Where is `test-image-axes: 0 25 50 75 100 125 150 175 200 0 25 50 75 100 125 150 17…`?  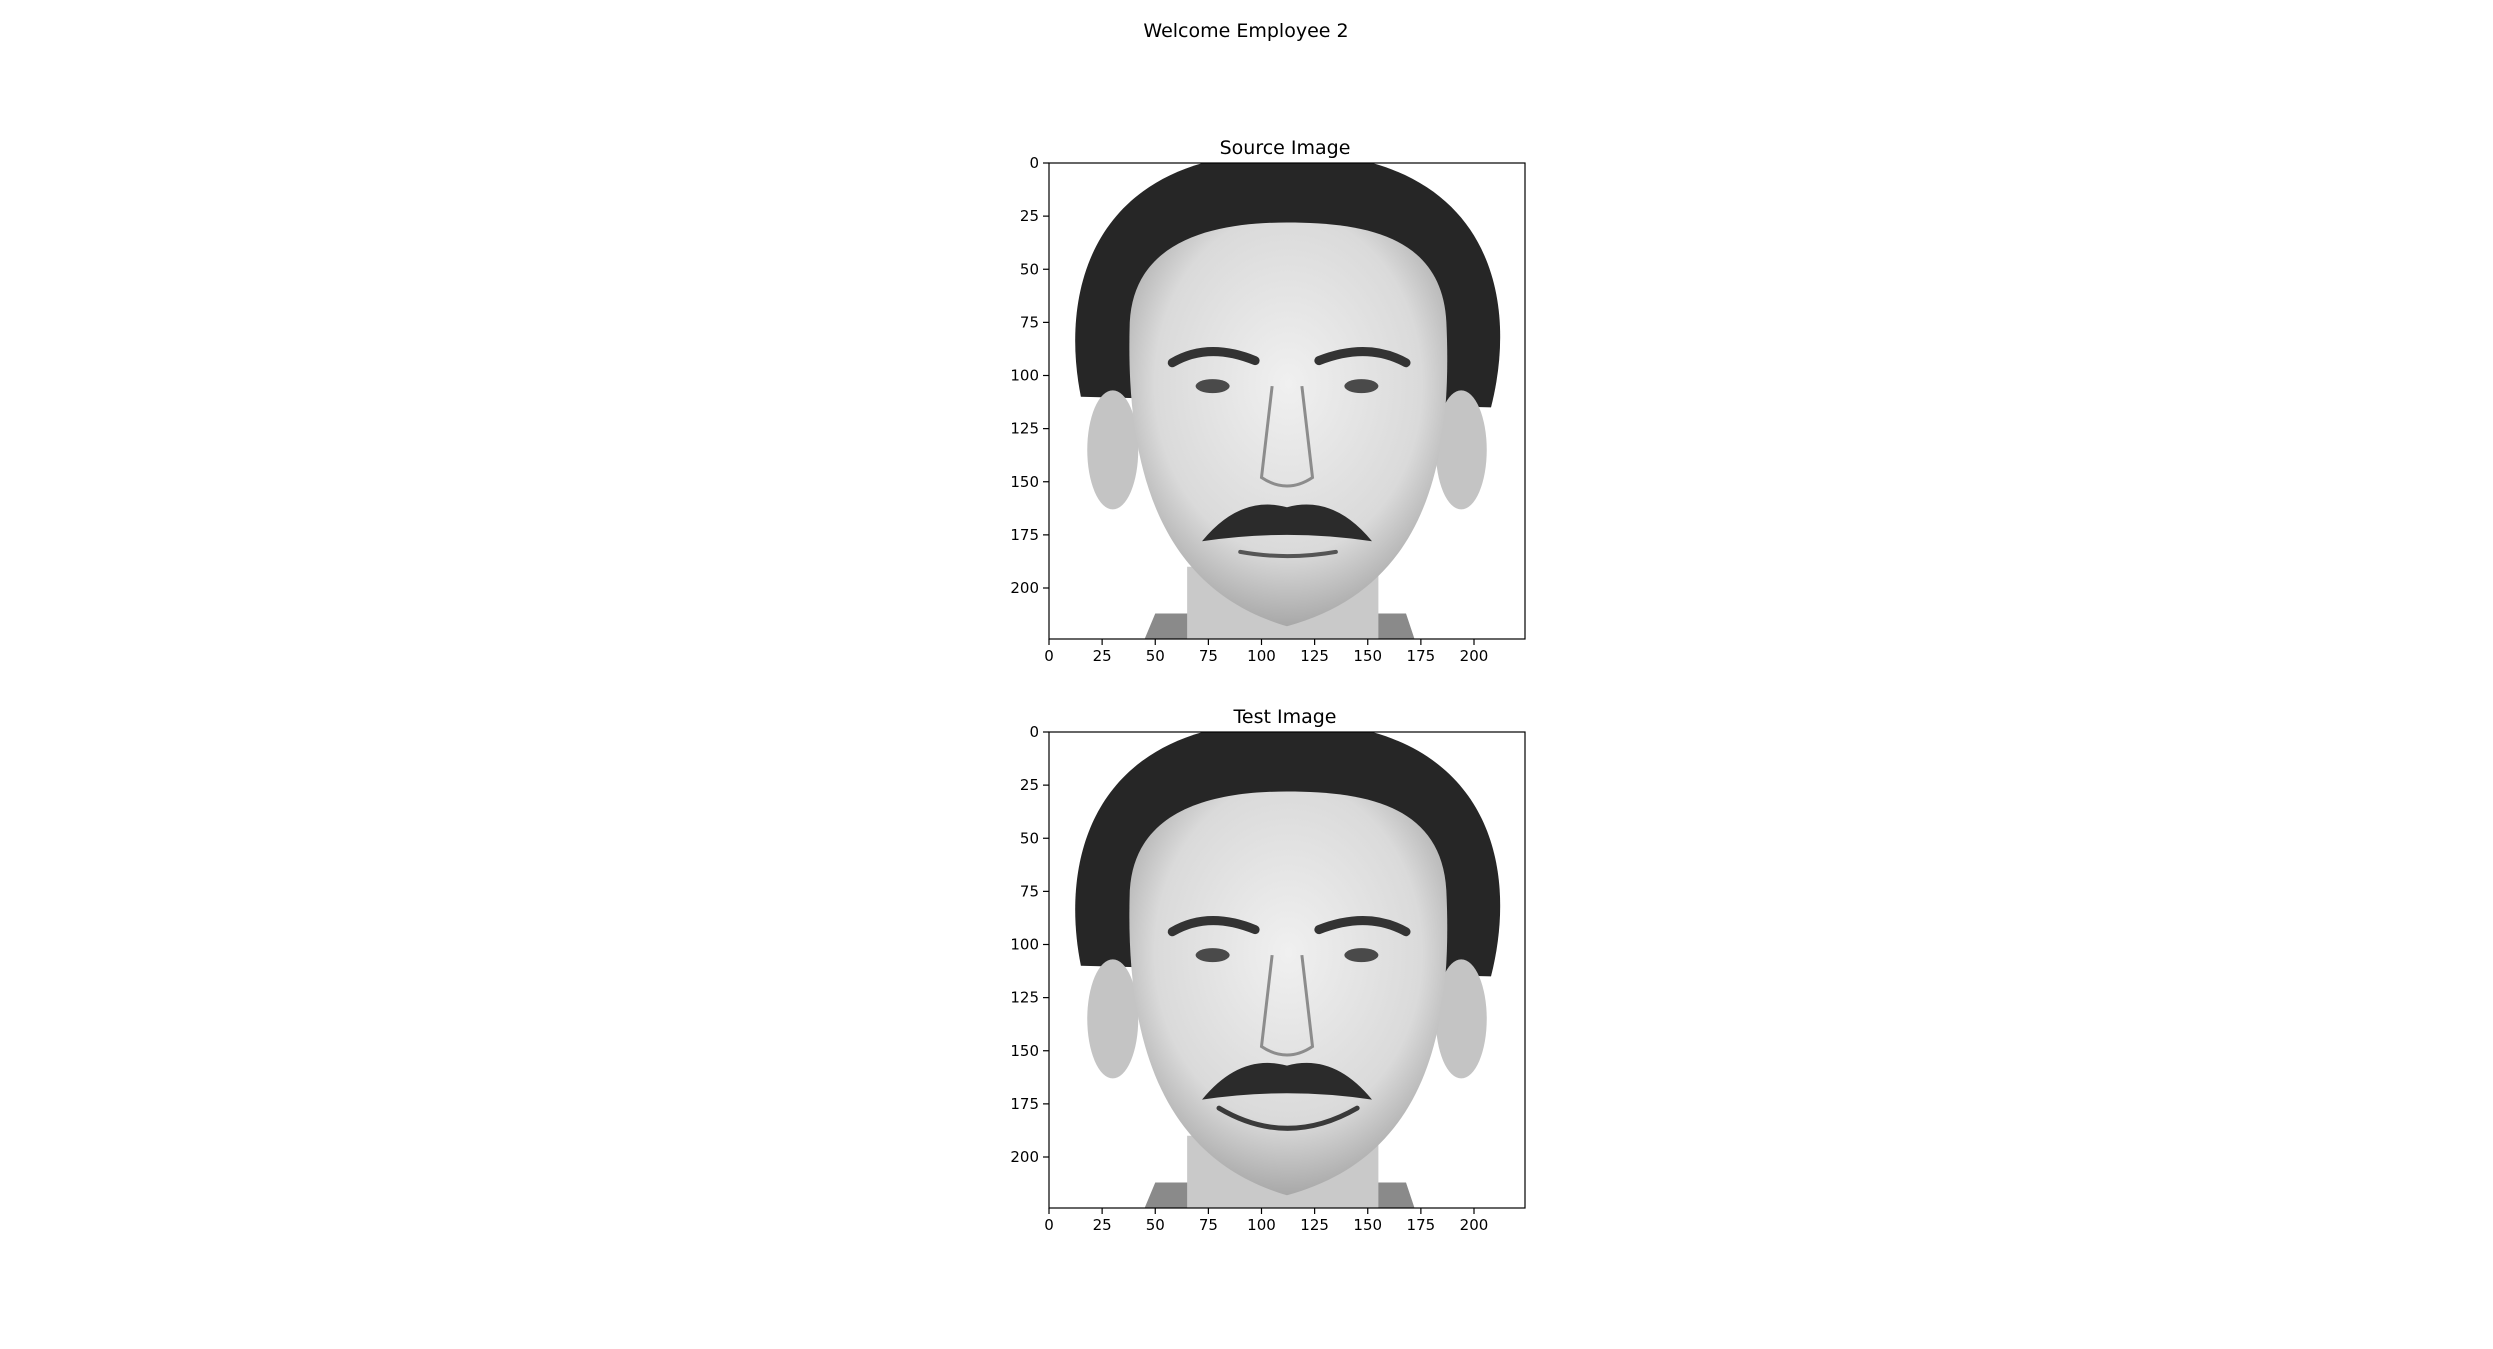 test-image-axes: 0 25 50 75 100 125 150 175 200 0 25 50 75 100 125 150 17… is located at coordinates (1268, 978).